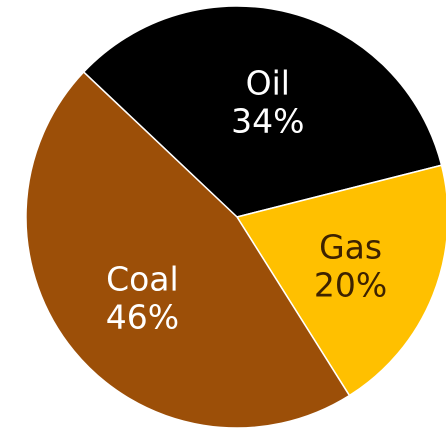  Describe the element at coordinates (267, 121) in the screenshot. I see `slice-percent-oil: 34%` at that location.